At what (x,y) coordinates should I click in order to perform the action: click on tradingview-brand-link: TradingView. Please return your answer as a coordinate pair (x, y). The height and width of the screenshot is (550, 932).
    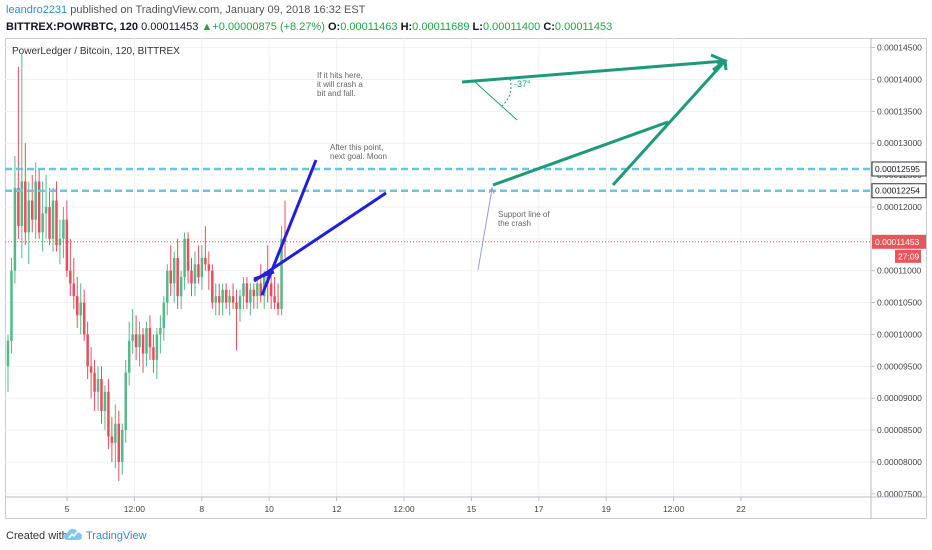
    Looking at the image, I should click on (116, 536).